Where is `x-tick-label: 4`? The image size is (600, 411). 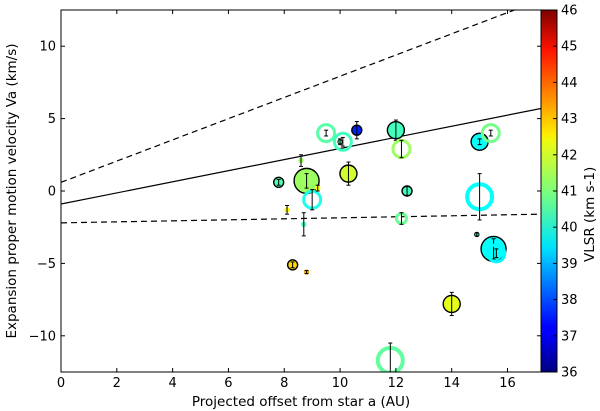 x-tick-label: 4 is located at coordinates (172, 383).